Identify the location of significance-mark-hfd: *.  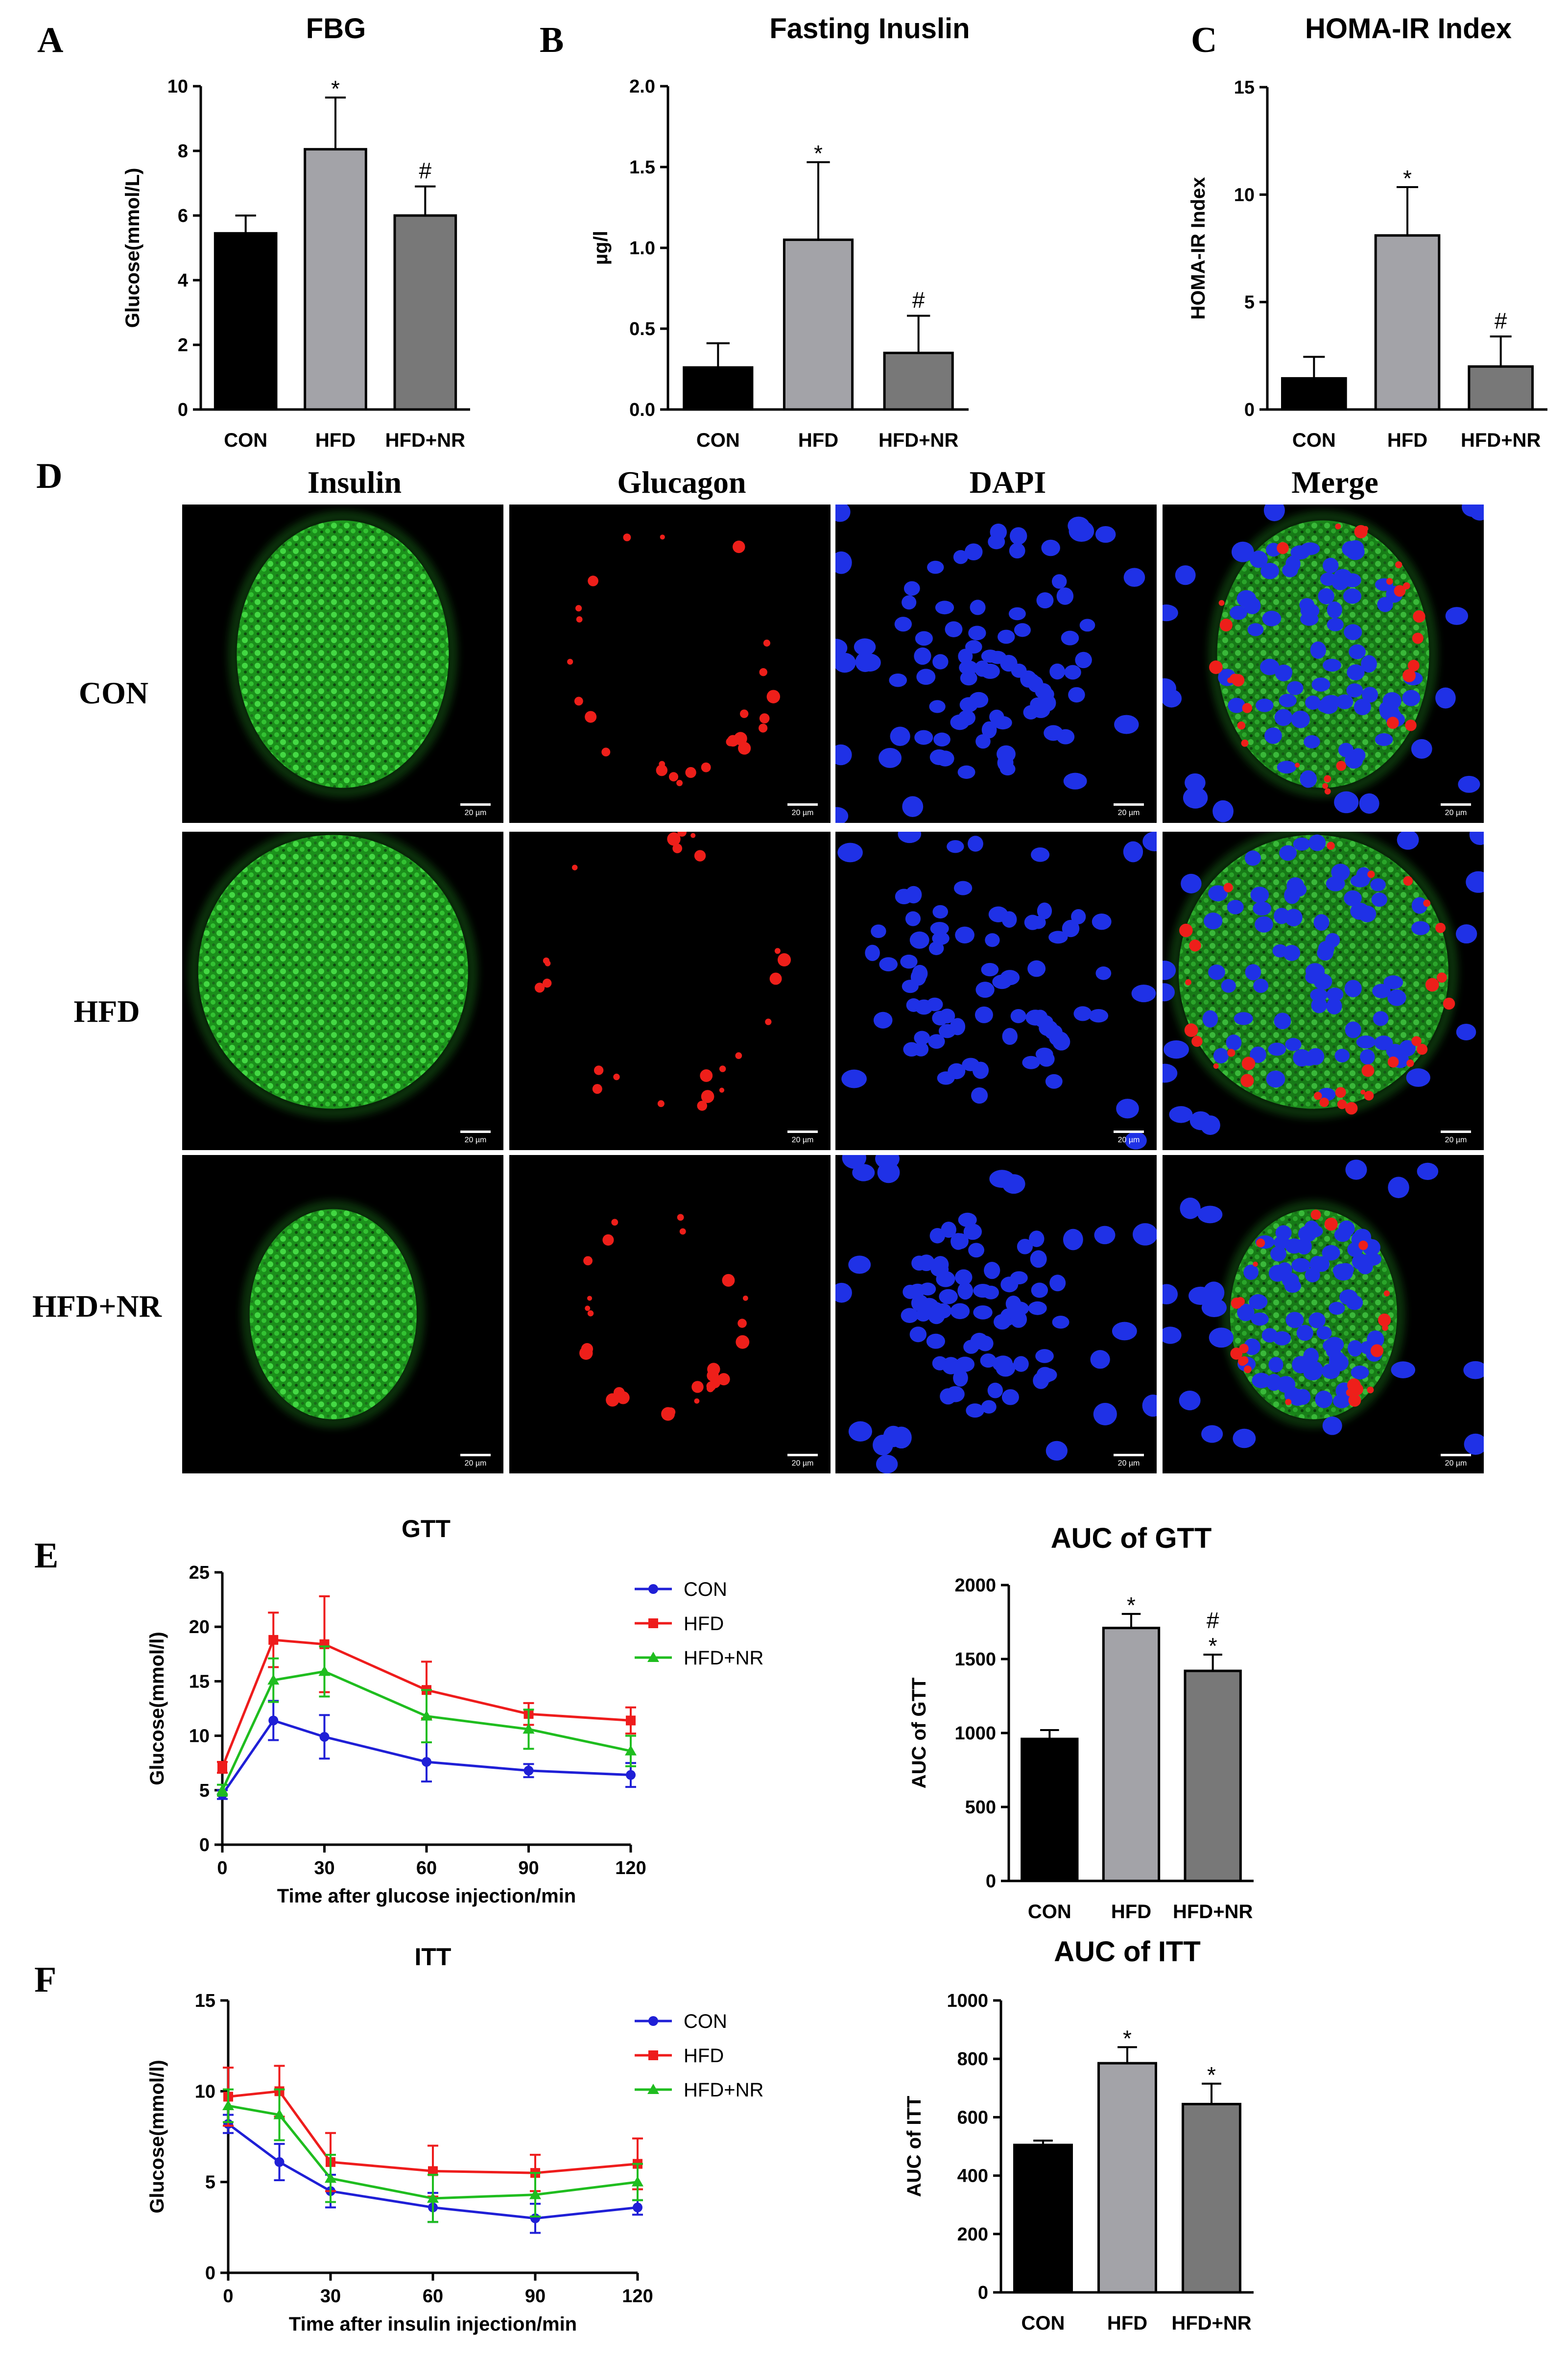
(1128, 2038).